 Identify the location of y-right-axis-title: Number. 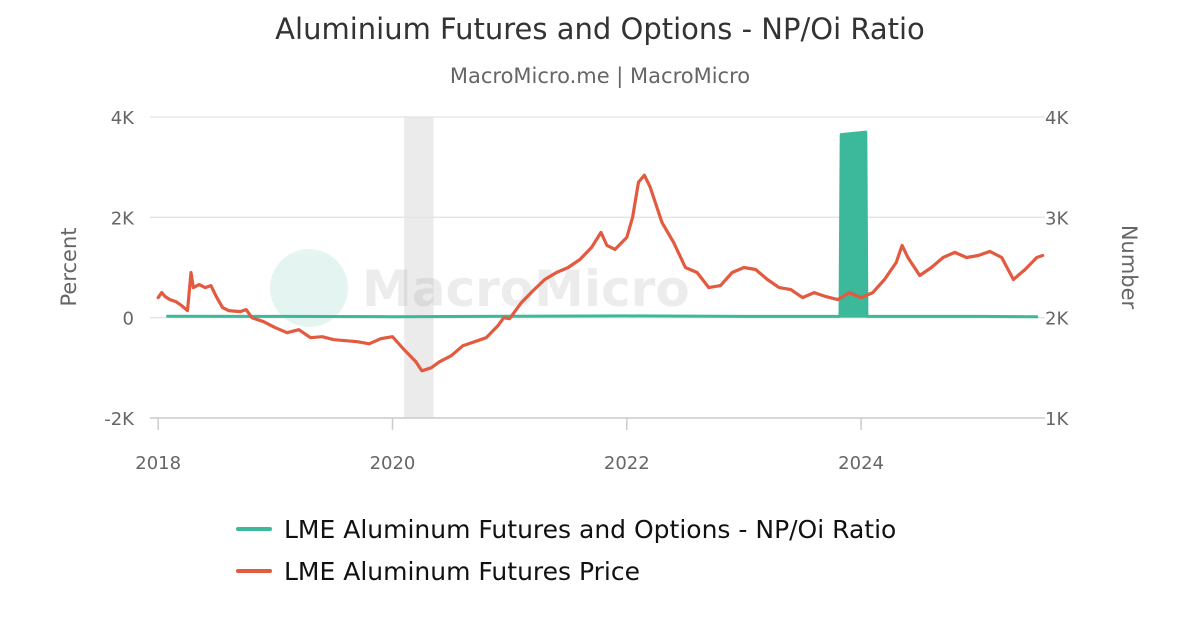
(1129, 267).